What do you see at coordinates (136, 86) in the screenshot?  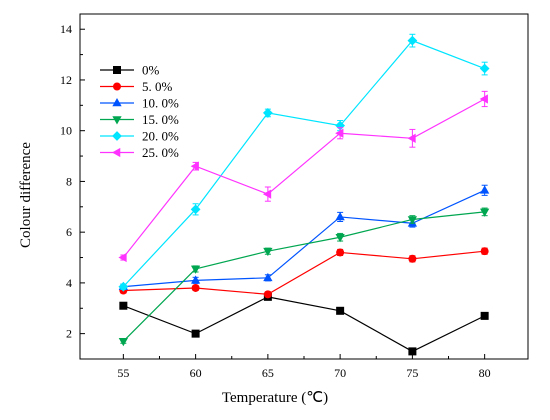 I see `legend-item-1: 5. 0%` at bounding box center [136, 86].